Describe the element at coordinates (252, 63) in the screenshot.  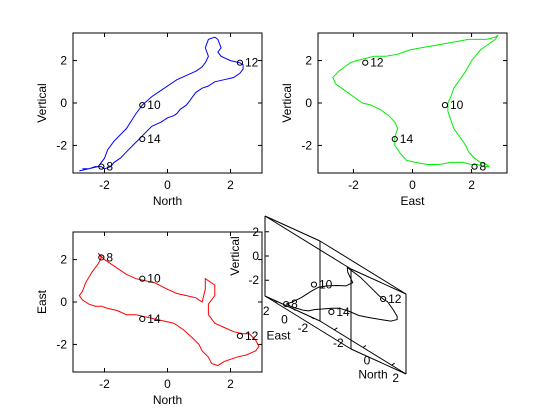
I see `chart1-annotation-label: 12` at that location.